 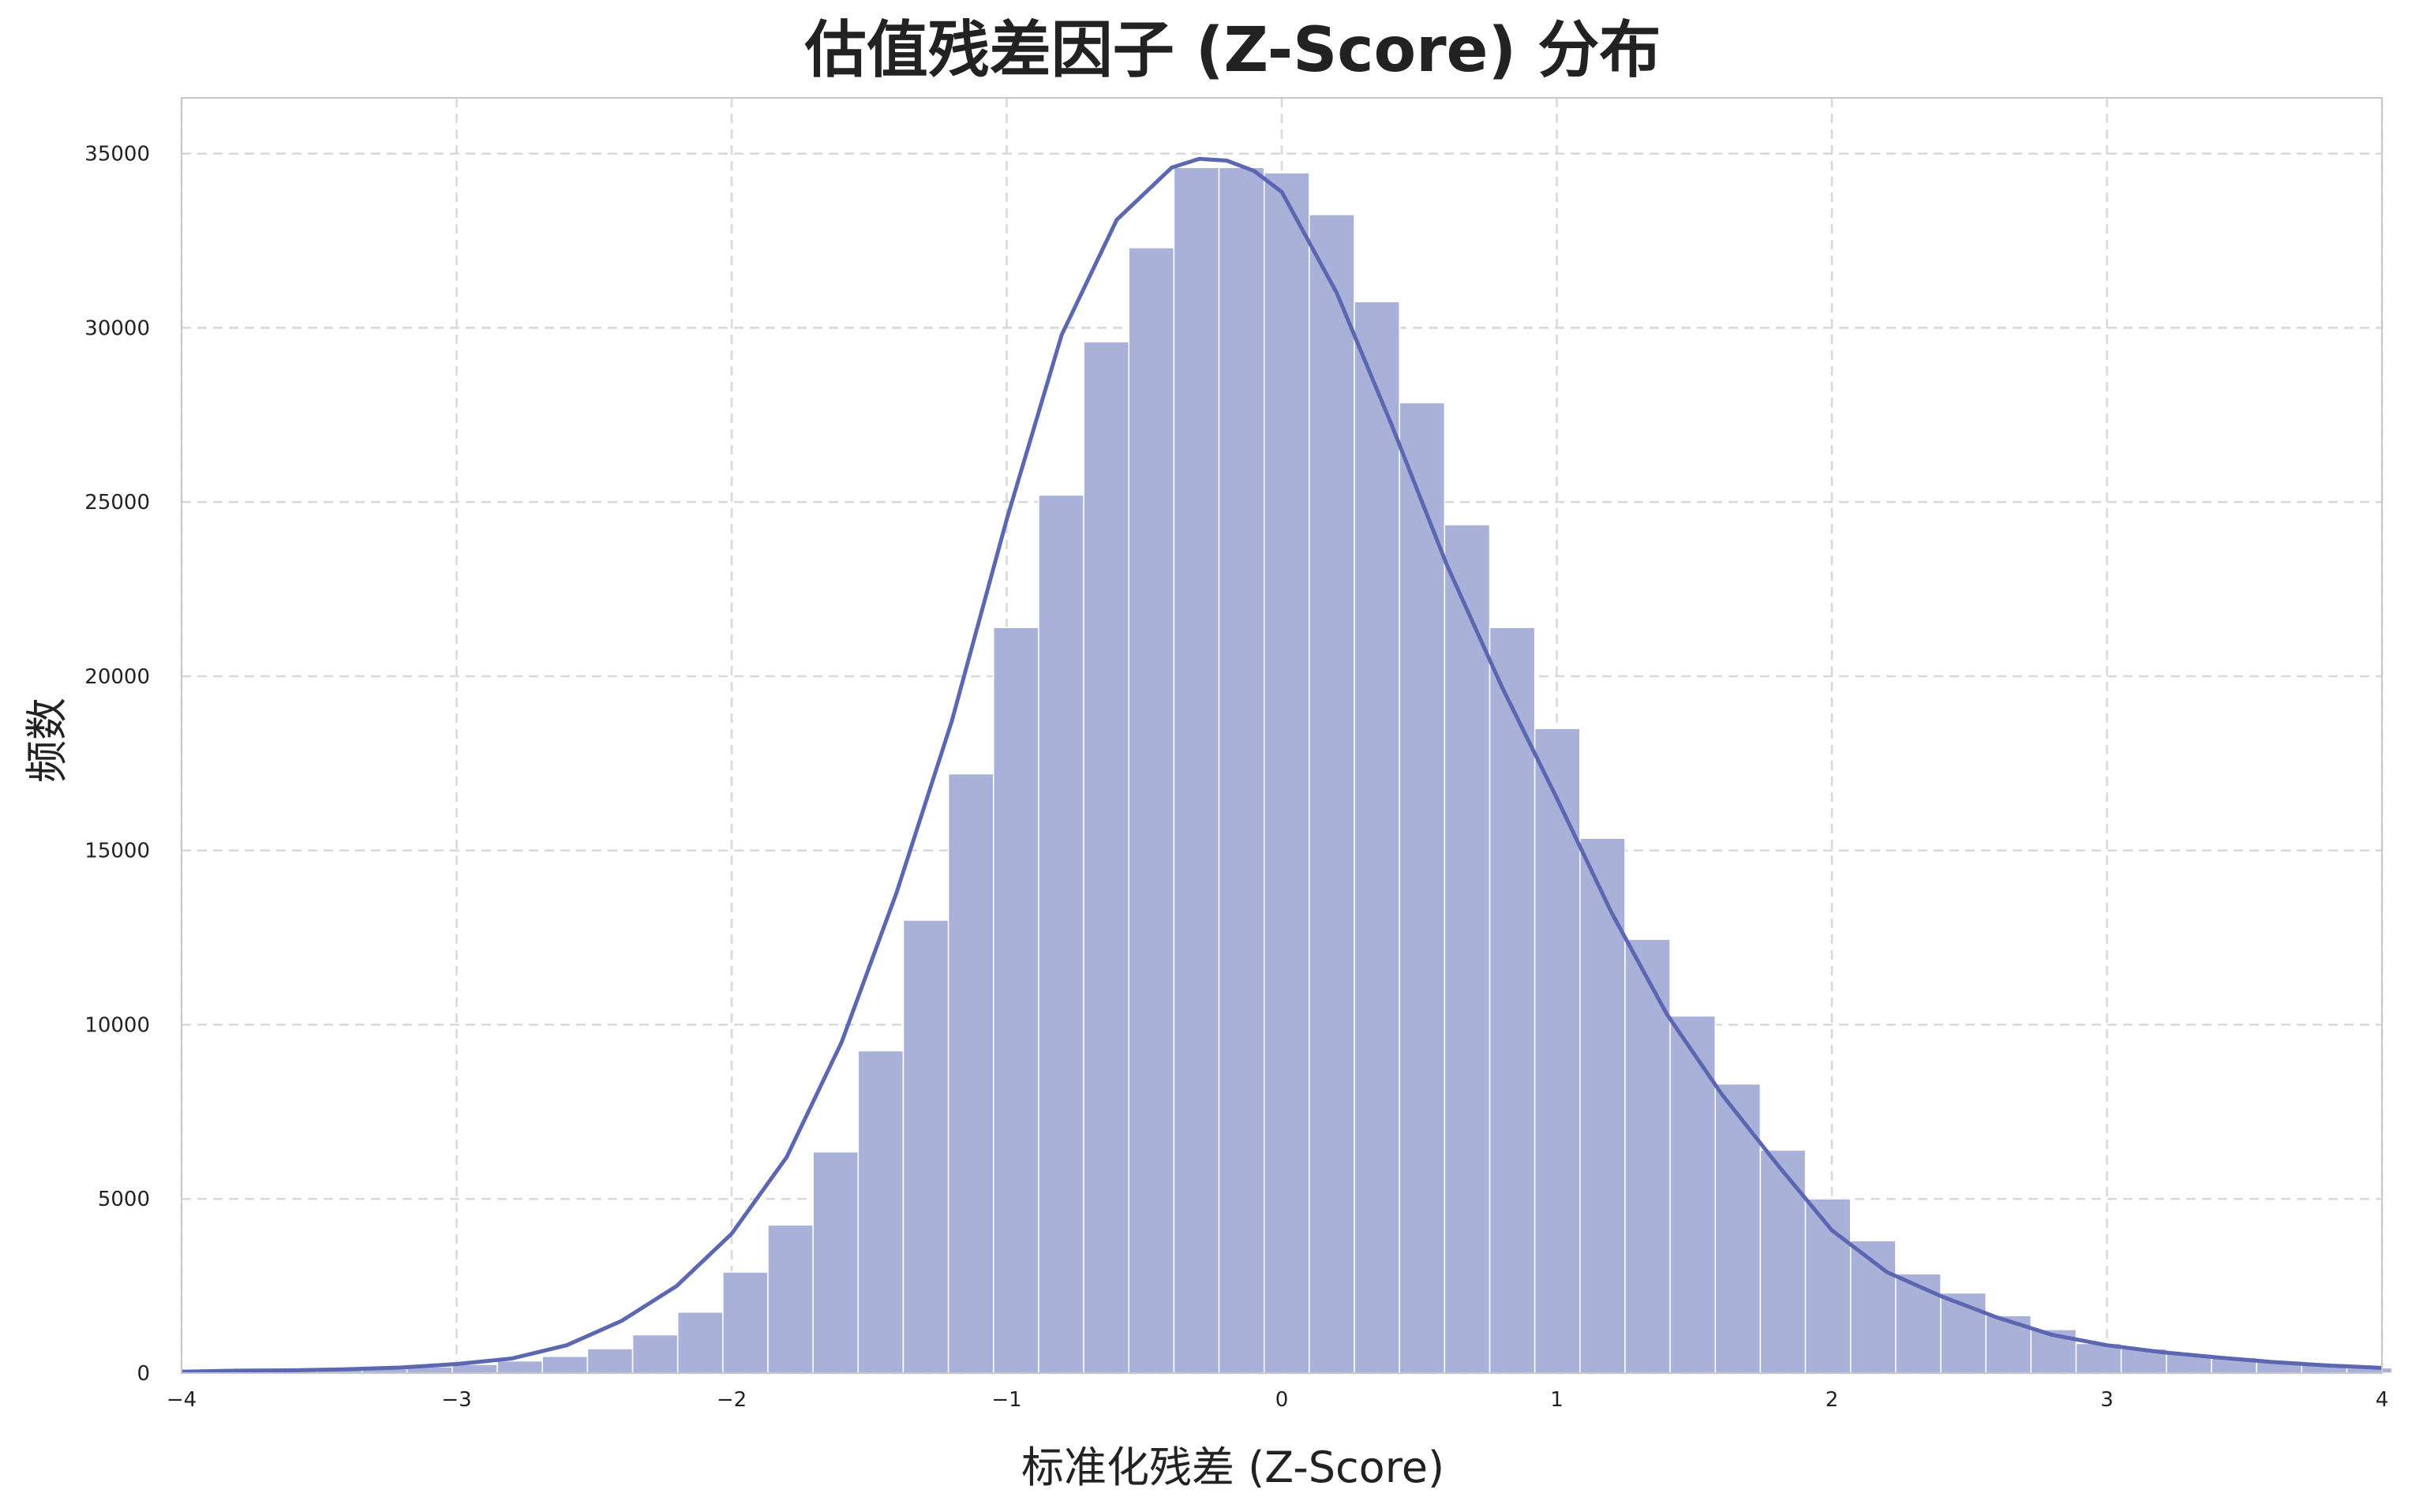 What do you see at coordinates (124, 1199) in the screenshot?
I see `y-tick-label: 5000` at bounding box center [124, 1199].